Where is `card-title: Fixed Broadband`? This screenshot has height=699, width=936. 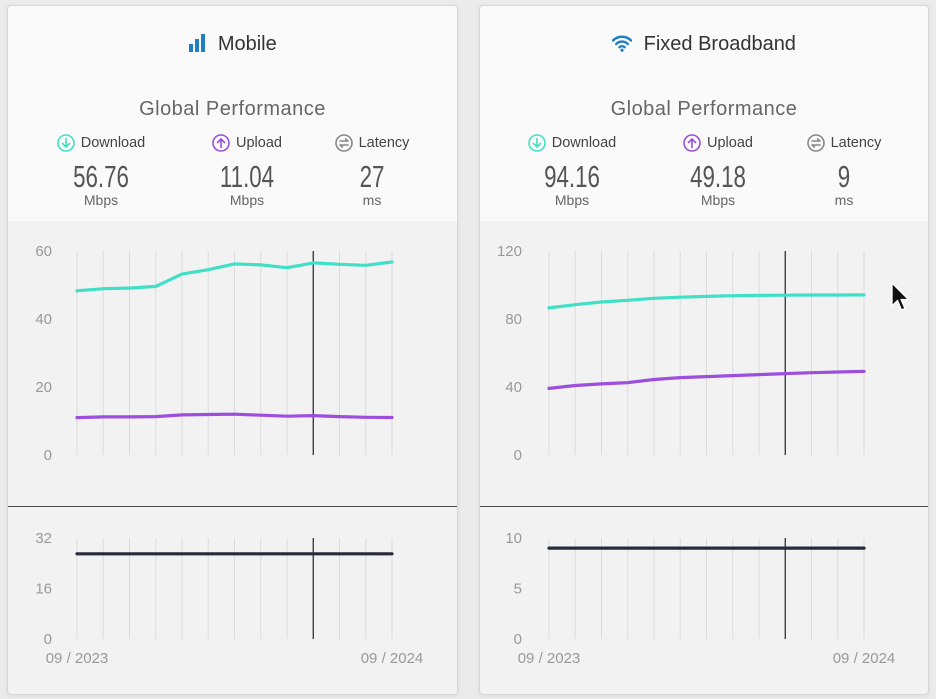 card-title: Fixed Broadband is located at coordinates (704, 44).